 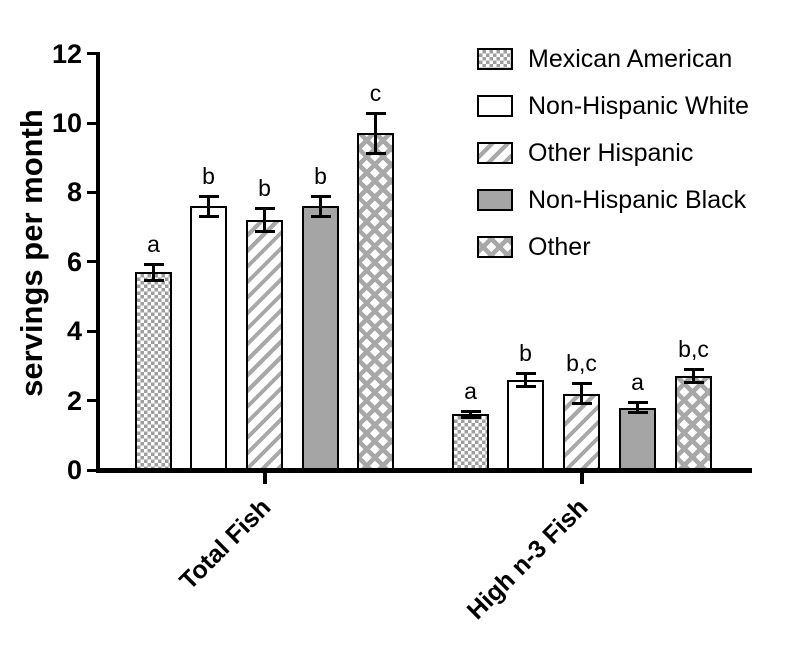 What do you see at coordinates (527, 559) in the screenshot?
I see `x-axis-category-label-high-n-3-fish: High n-3 Fish` at bounding box center [527, 559].